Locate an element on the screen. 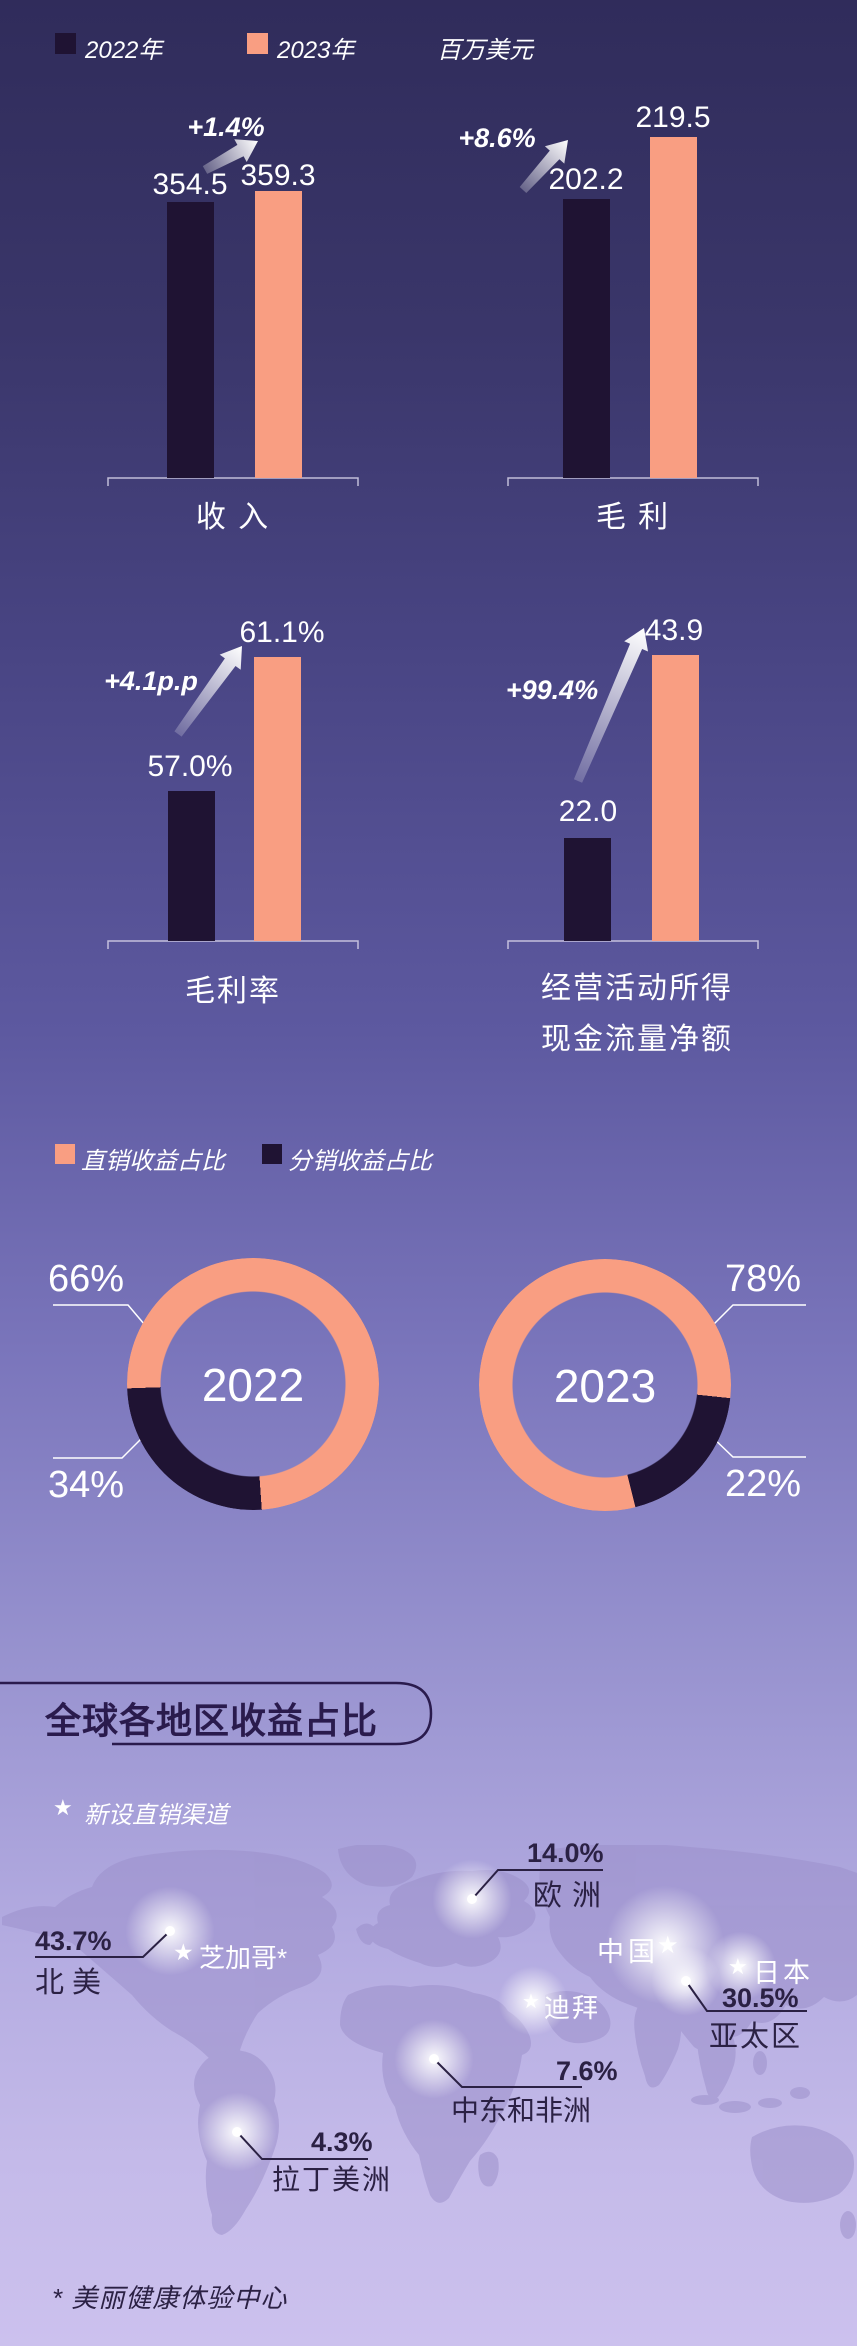  map-mea-value: 7.6% is located at coordinates (587, 2071).